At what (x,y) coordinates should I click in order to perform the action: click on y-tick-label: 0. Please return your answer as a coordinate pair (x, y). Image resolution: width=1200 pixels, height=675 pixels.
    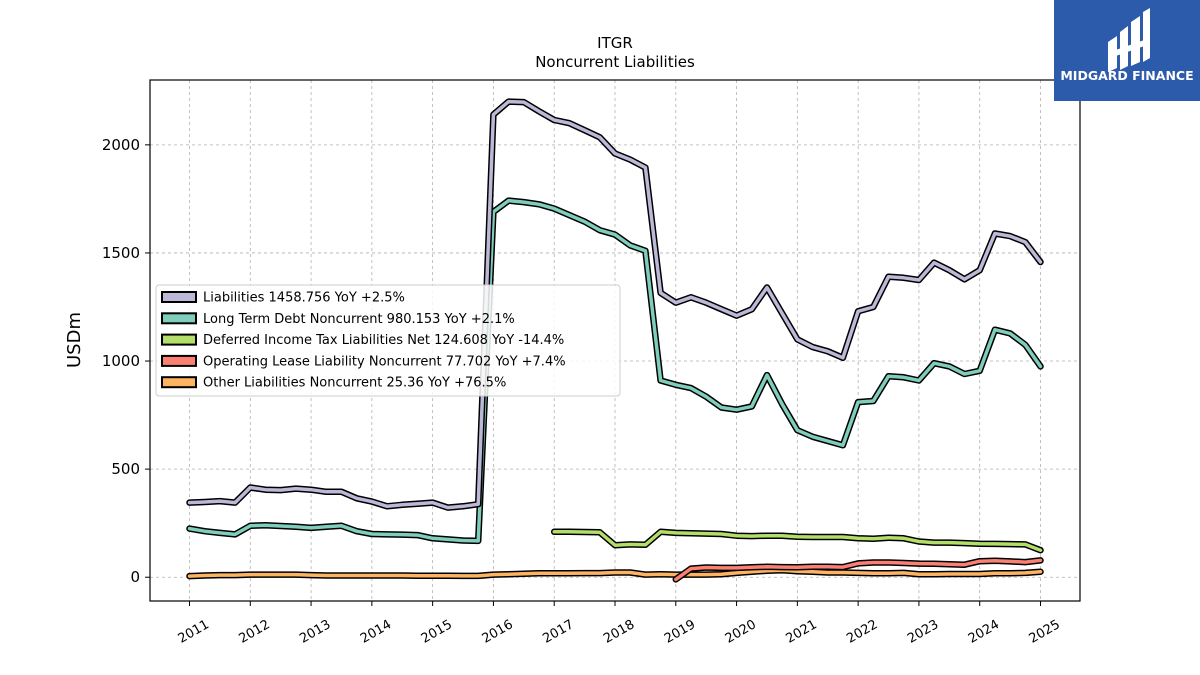
    Looking at the image, I should click on (135, 577).